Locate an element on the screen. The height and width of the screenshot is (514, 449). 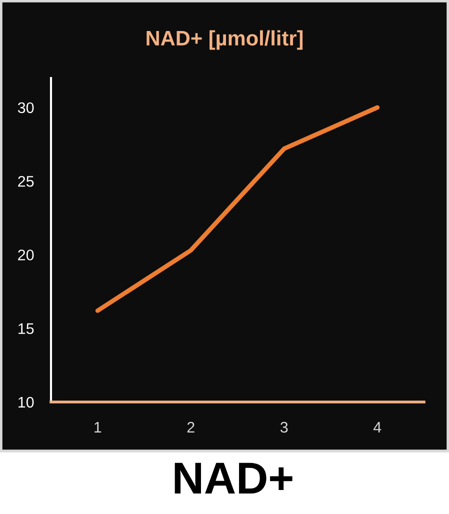
chart-title: NAD+ [µmol/litr] is located at coordinates (224, 40).